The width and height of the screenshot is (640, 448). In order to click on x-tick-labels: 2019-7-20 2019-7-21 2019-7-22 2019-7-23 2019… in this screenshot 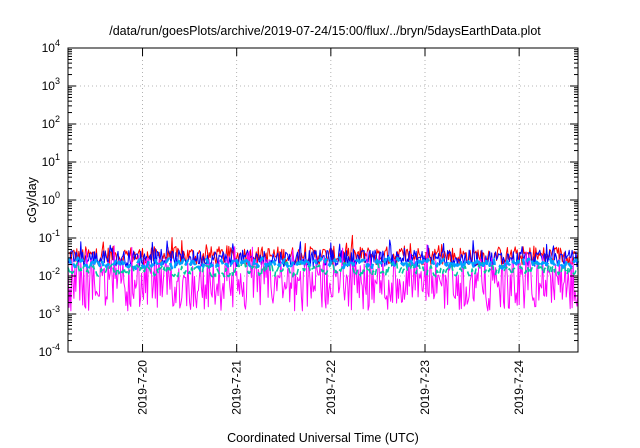, I will do `click(331, 387)`.